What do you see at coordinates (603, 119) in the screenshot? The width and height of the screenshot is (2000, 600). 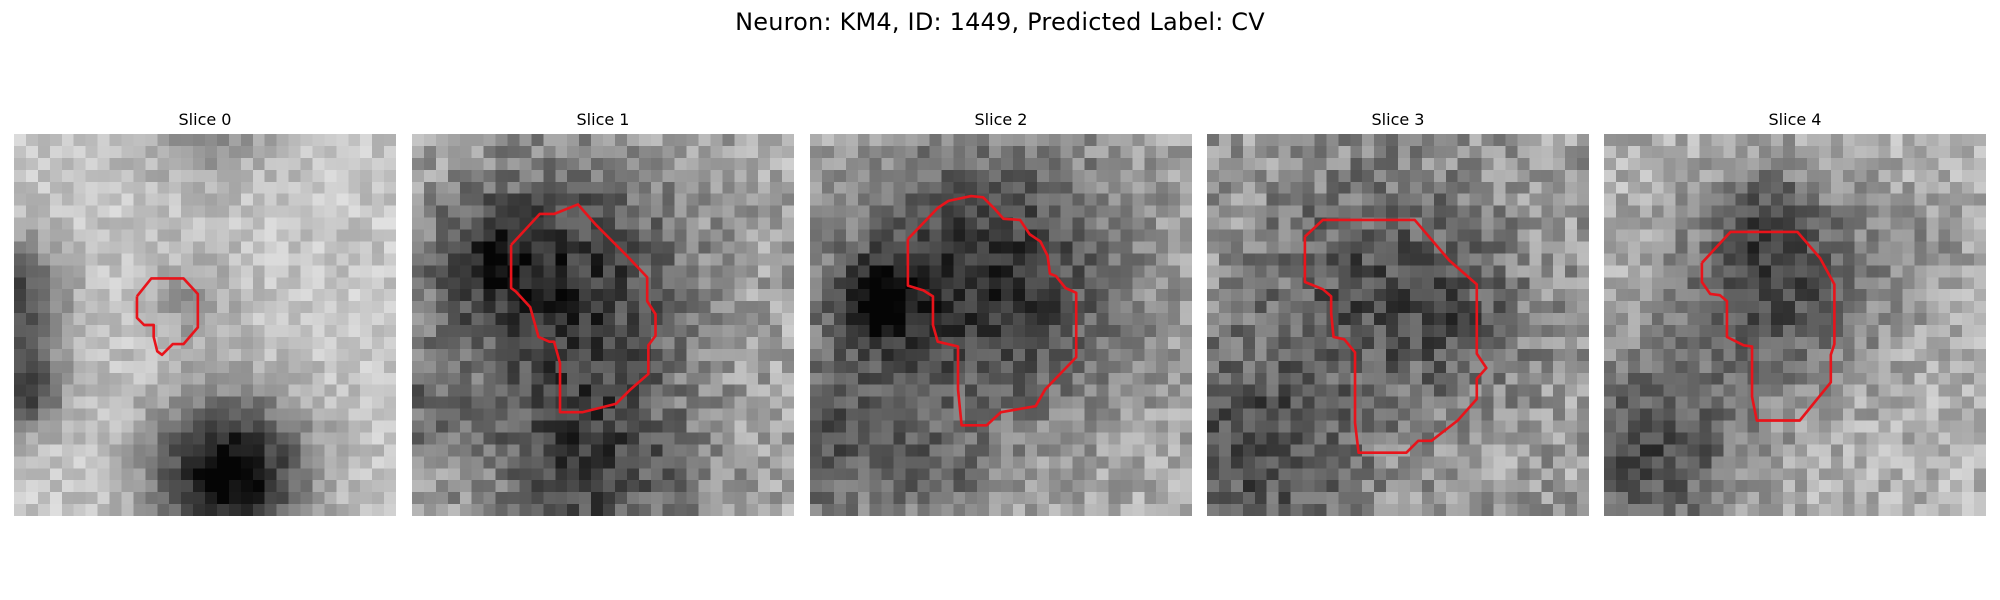 I see `slice-title-1: Slice 1` at bounding box center [603, 119].